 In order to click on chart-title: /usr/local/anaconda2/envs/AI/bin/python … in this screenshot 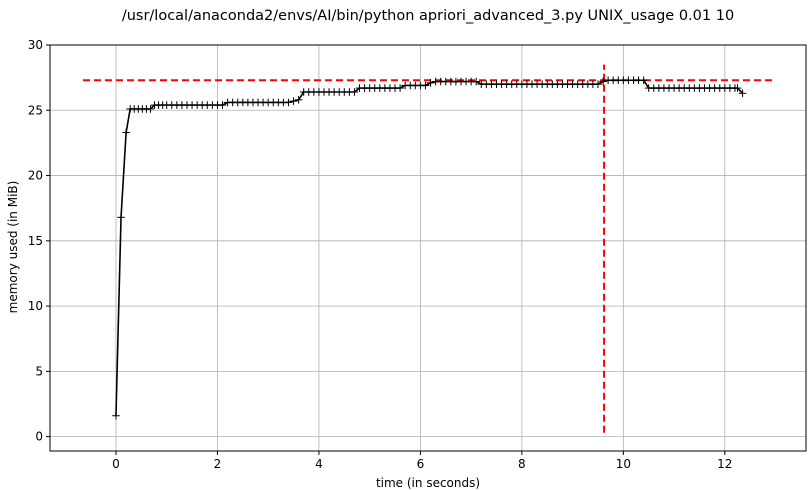, I will do `click(428, 16)`.